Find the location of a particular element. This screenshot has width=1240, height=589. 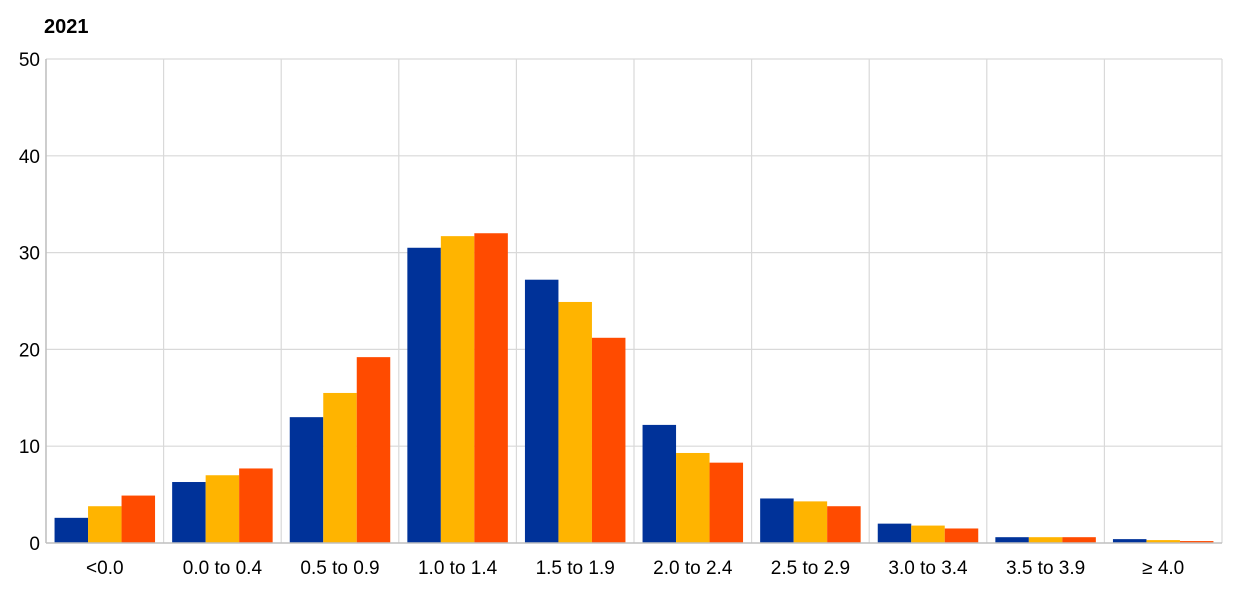

y-tick-label: 50 is located at coordinates (29, 60).